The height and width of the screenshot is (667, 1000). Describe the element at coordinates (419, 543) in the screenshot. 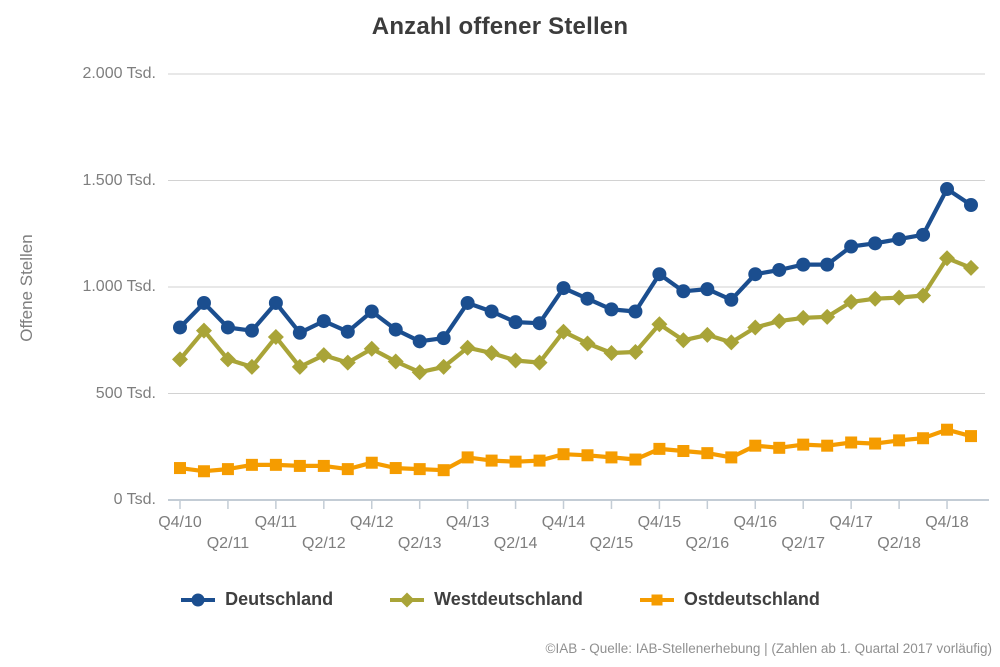

I see `x-tick-label: Q2/13` at that location.